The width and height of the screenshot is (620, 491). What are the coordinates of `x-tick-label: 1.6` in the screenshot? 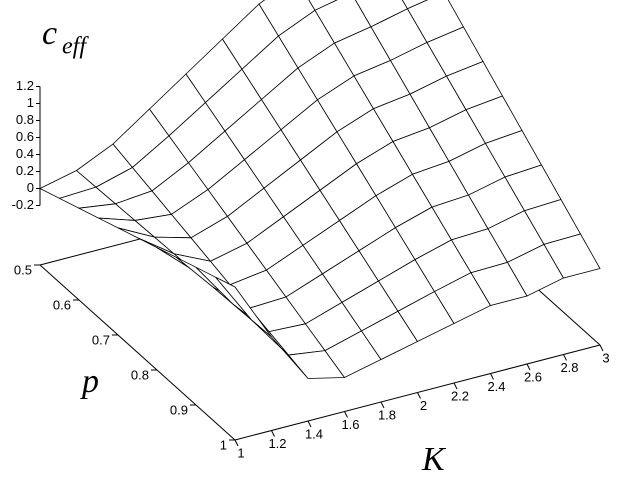 It's located at (350, 424).